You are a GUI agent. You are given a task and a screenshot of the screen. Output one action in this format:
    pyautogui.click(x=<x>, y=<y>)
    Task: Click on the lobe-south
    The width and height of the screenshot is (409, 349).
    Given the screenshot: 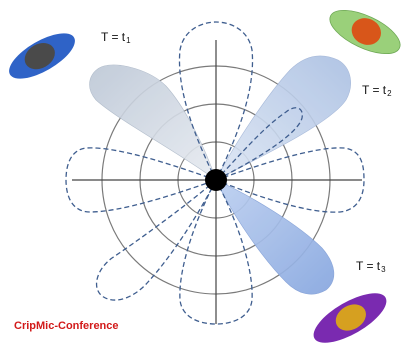 What is the action you would take?
    pyautogui.click(x=216, y=251)
    